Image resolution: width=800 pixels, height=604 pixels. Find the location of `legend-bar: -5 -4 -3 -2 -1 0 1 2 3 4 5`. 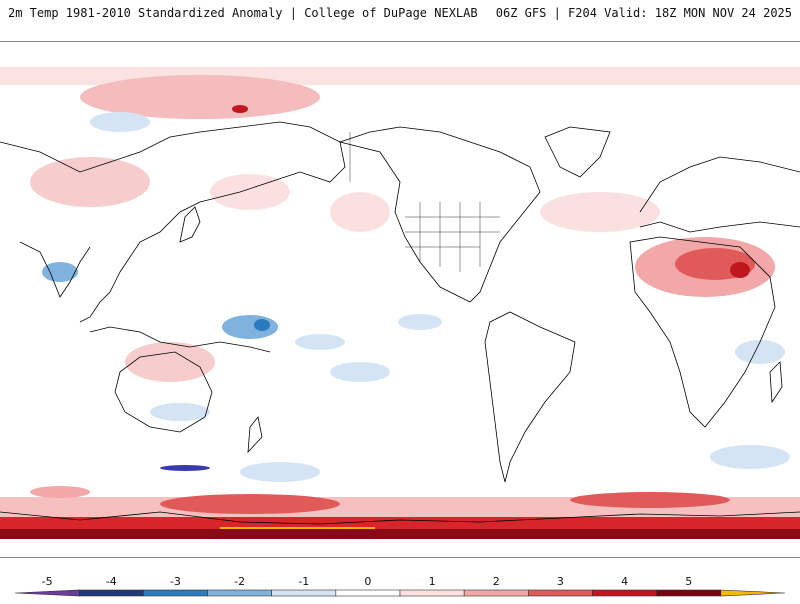

legend-bar: -5 -4 -3 -2 -1 0 1 2 3 4 5 is located at coordinates (400, 586).